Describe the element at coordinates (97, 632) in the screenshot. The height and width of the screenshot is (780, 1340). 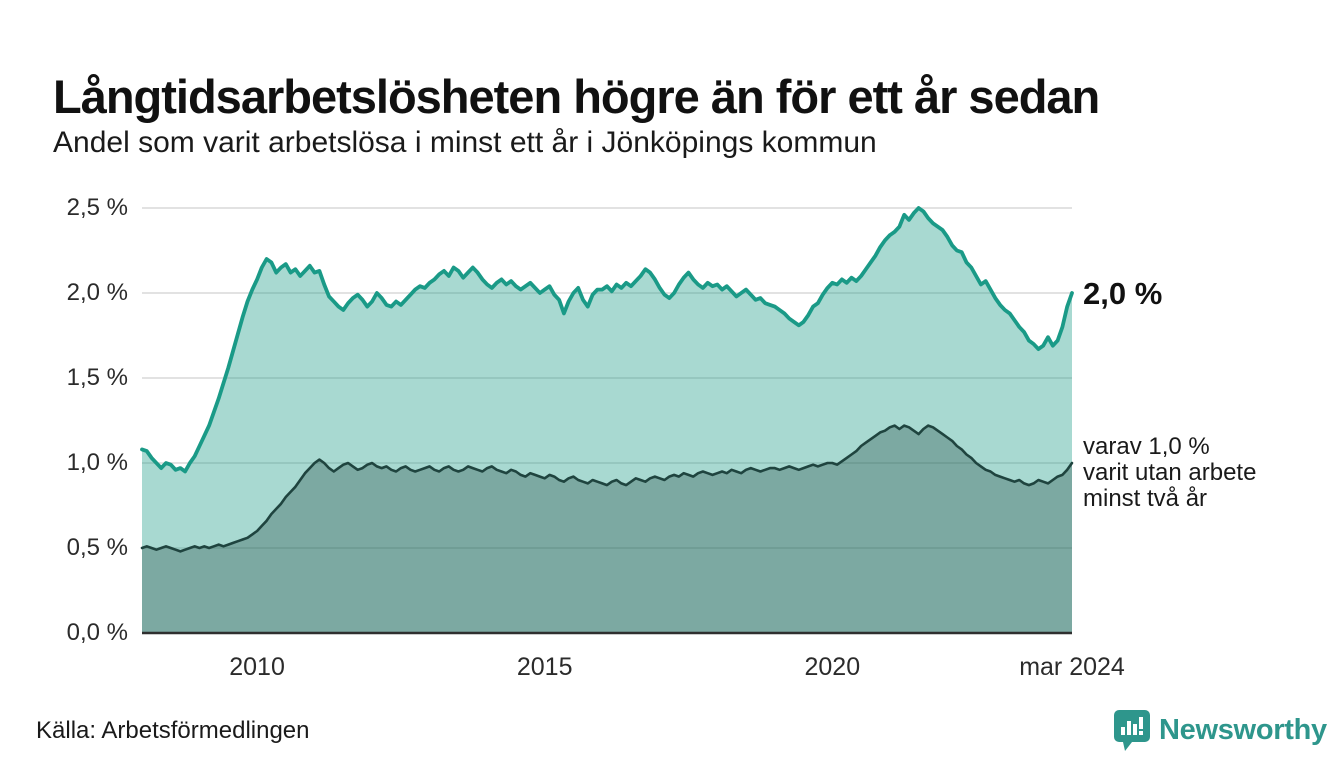
I see `y-tick-label: 0,0 %` at that location.